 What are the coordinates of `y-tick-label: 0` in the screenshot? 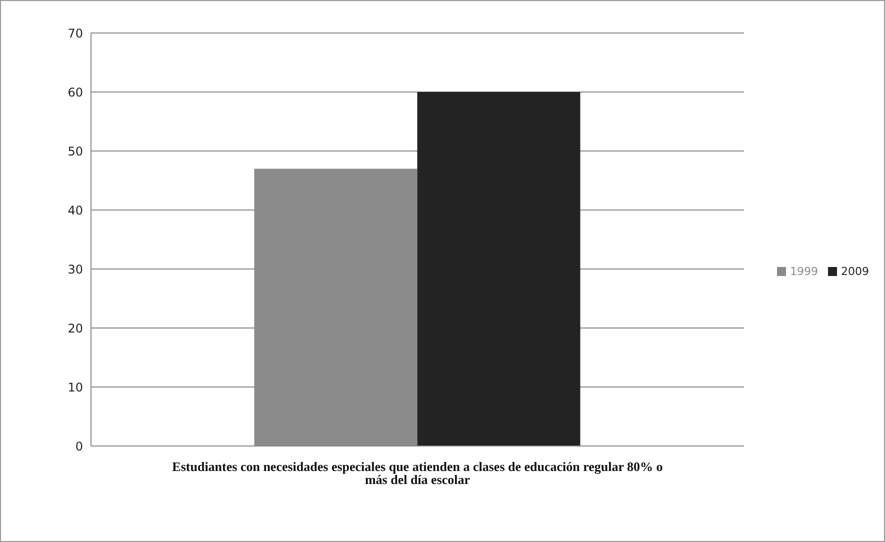 It's located at (79, 446).